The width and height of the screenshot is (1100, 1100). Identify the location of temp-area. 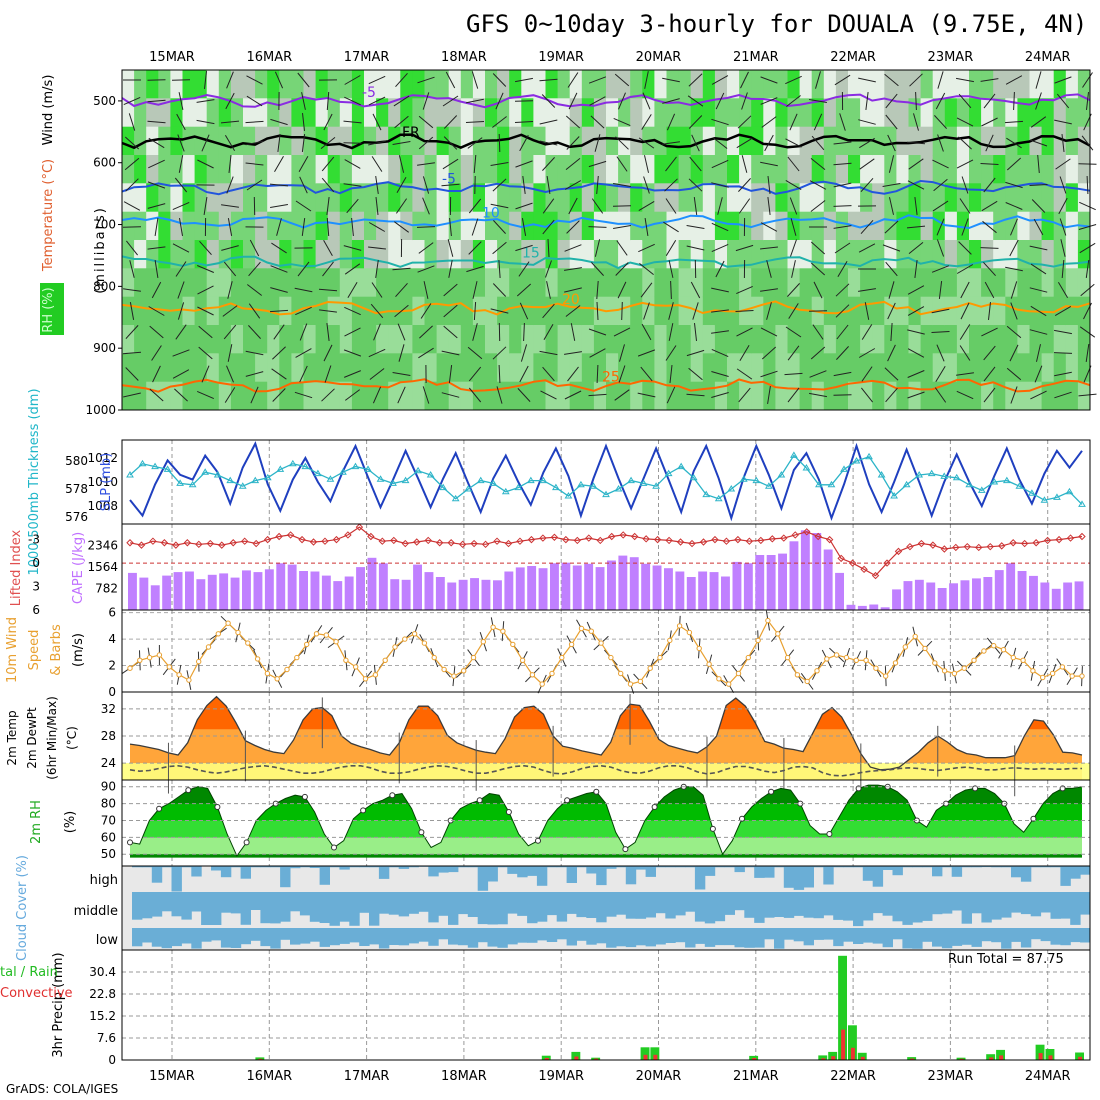
(606, 738).